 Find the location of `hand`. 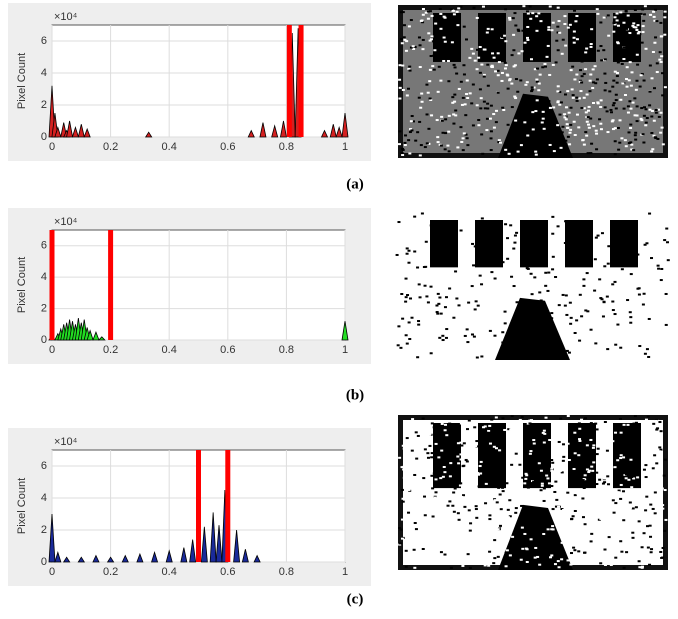

hand is located at coordinates (532, 328).